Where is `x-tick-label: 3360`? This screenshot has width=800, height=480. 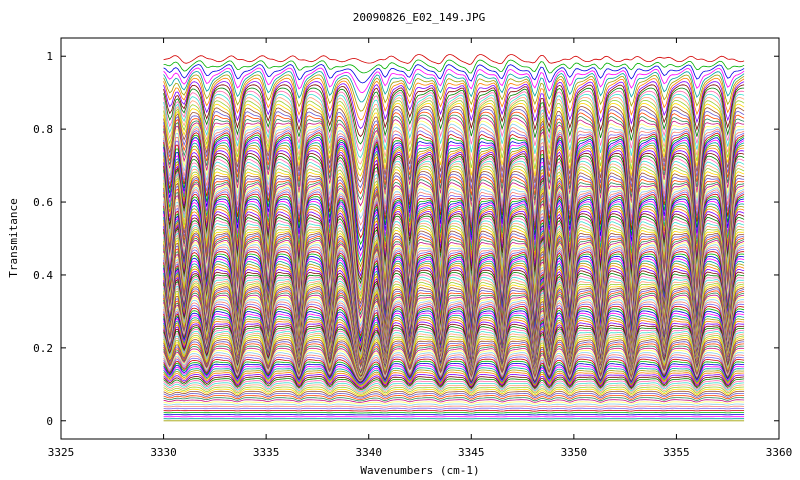
x-tick-label: 3360 is located at coordinates (779, 452).